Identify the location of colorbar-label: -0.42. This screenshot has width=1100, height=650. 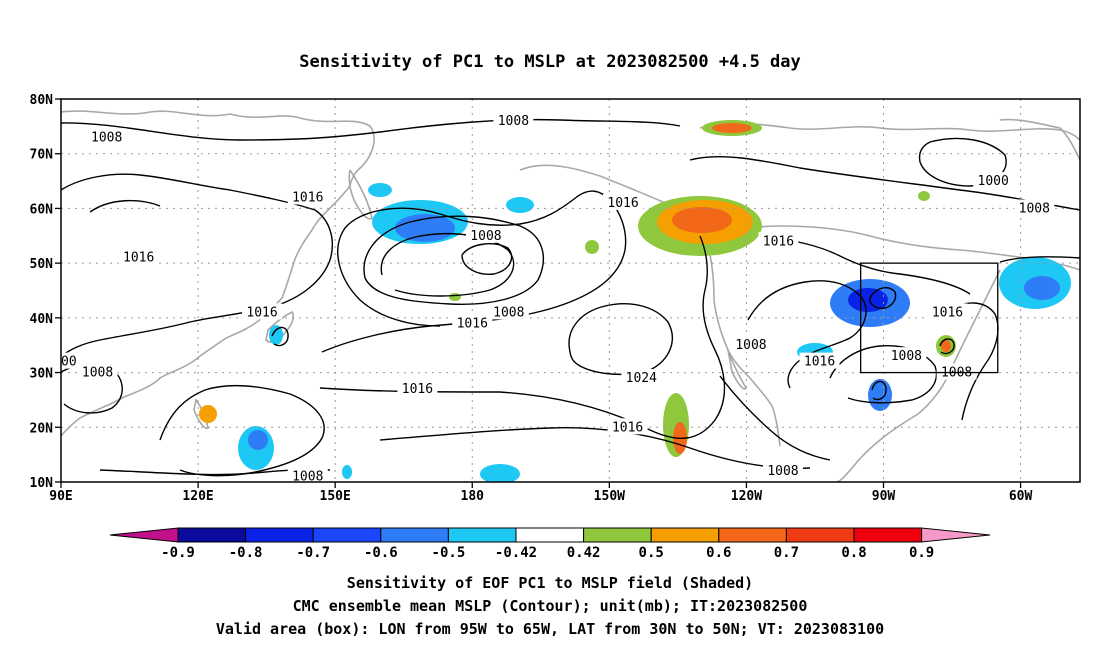
(516, 553).